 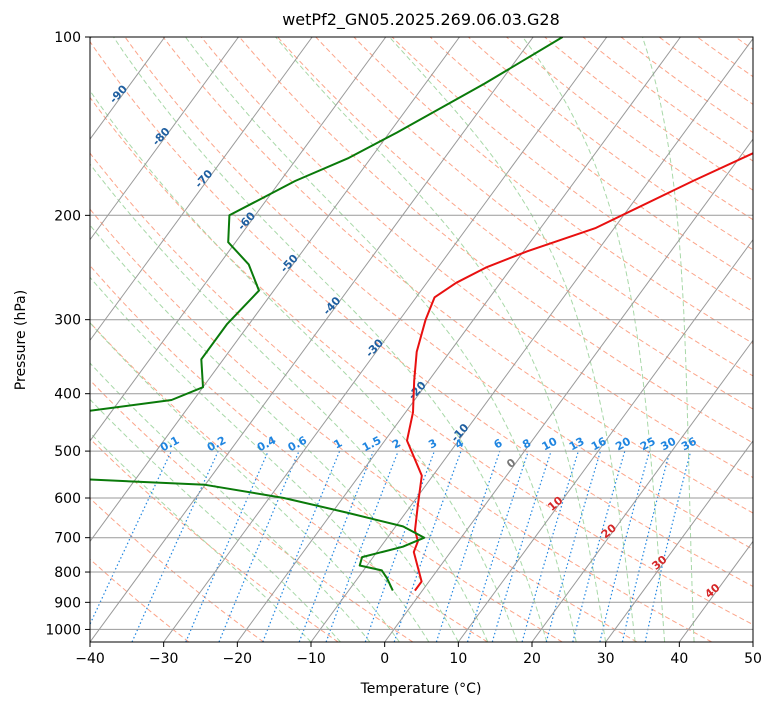 I want to click on y-tick-label: 500, so click(x=67, y=452).